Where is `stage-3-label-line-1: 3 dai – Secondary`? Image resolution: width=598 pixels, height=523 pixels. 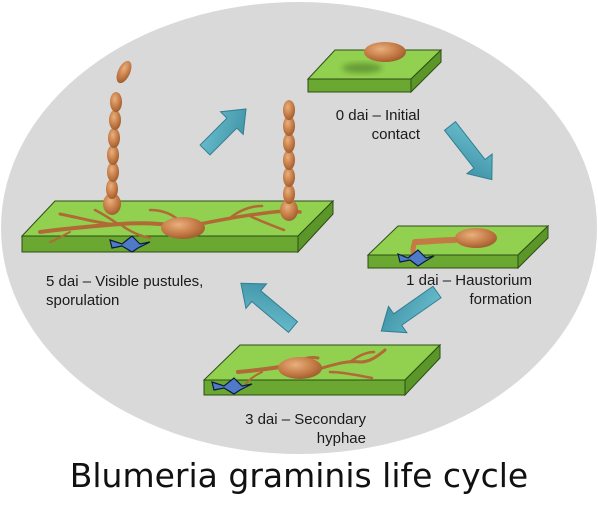 stage-3-label-line-1: 3 dai – Secondary is located at coordinates (305, 419).